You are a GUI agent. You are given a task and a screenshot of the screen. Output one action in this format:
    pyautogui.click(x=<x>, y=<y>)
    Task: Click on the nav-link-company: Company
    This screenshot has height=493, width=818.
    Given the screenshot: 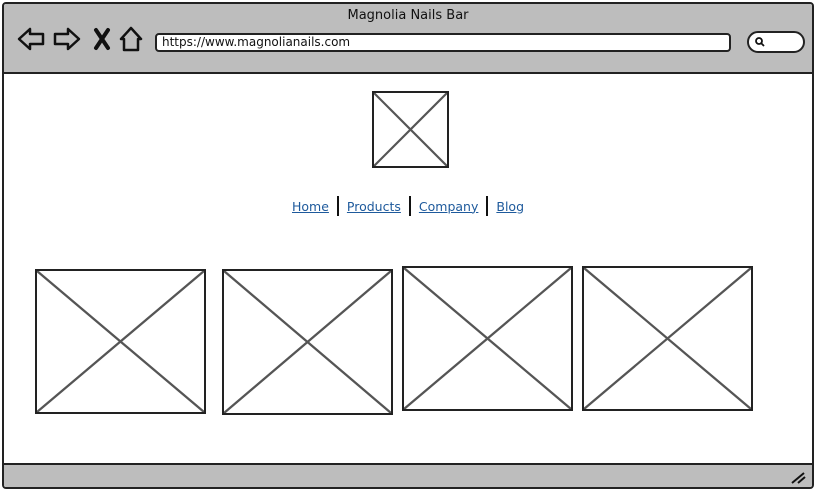 What is the action you would take?
    pyautogui.click(x=448, y=206)
    